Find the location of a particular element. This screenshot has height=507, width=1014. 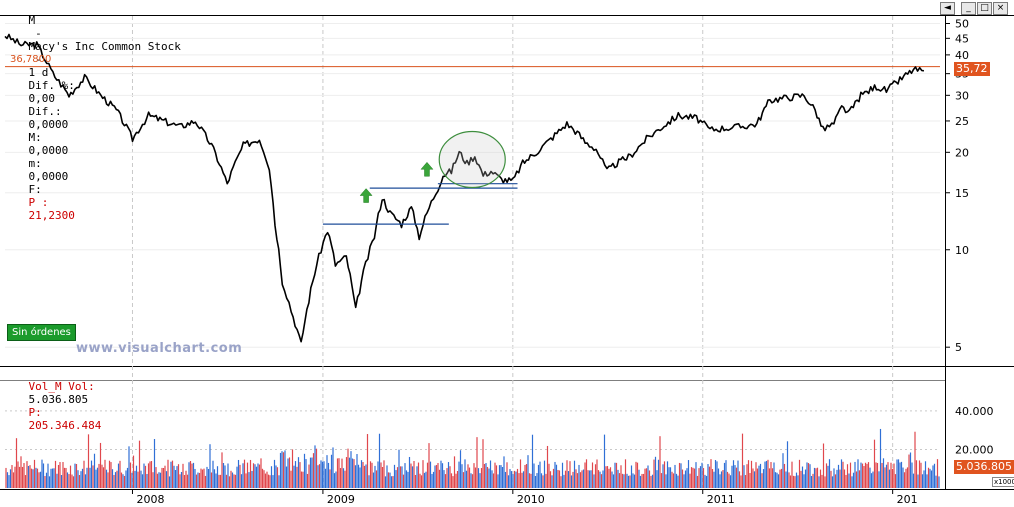

dif-pct-label: Dif. %: is located at coordinates (51, 85).